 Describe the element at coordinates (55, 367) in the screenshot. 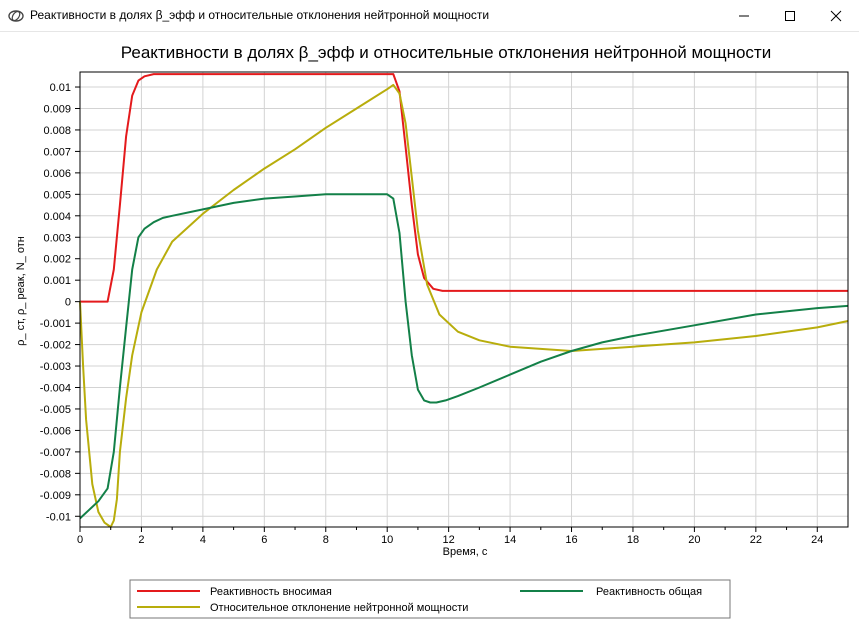

I see `y-tick-label: -0.003` at that location.